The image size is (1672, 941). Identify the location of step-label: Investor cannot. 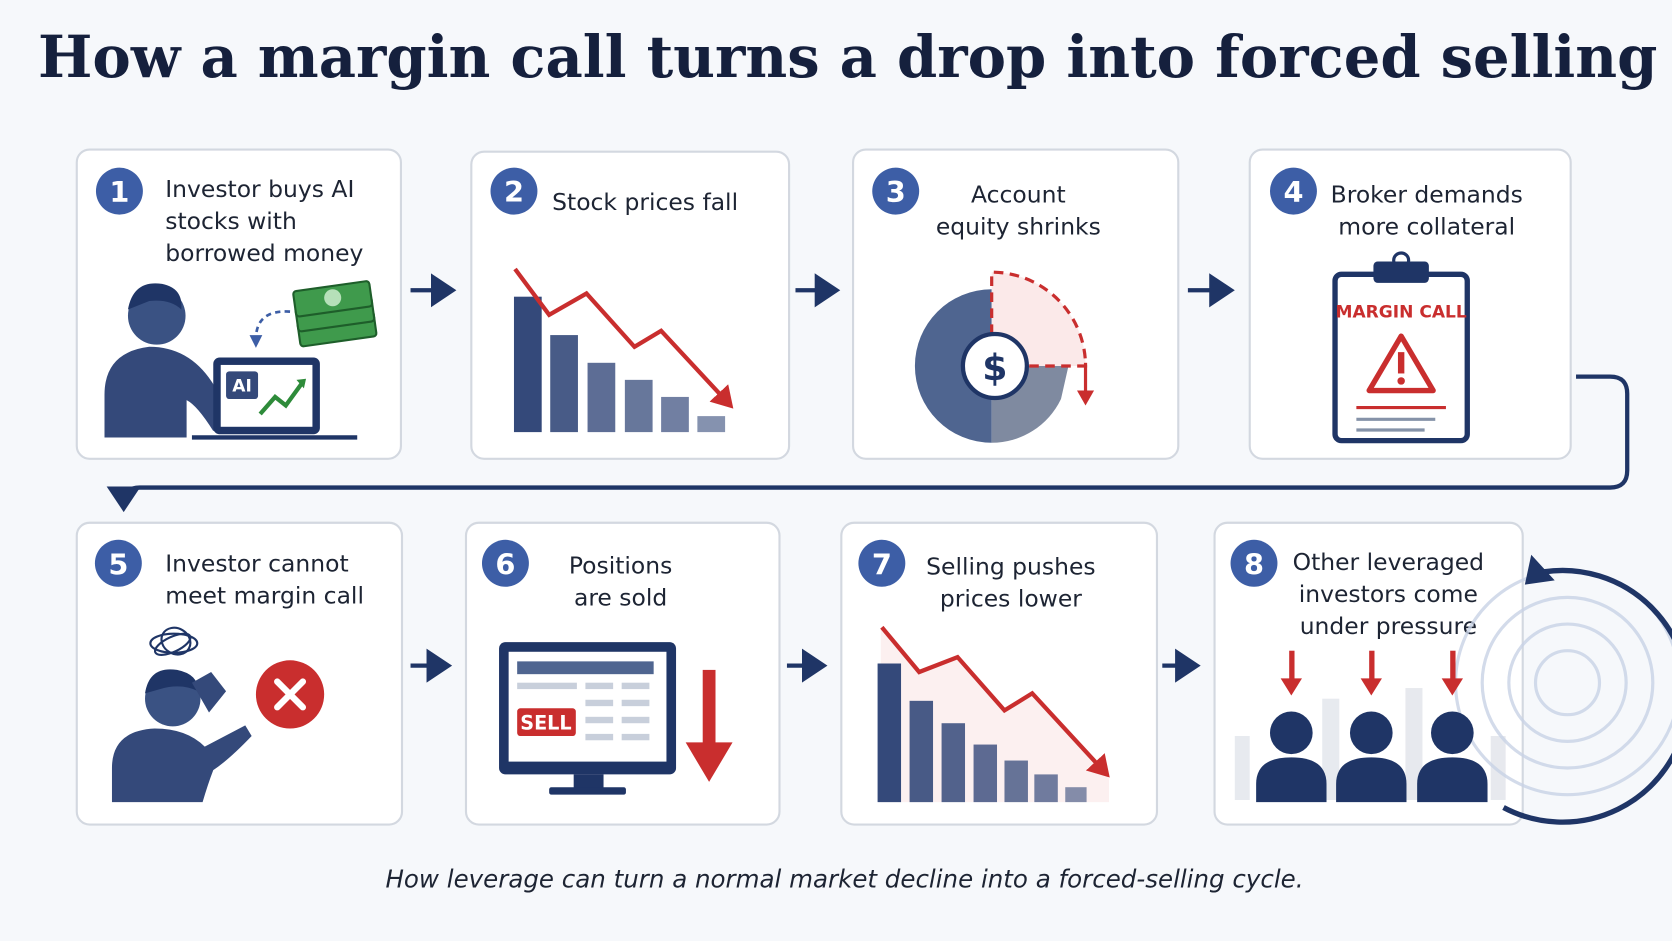
(256, 563).